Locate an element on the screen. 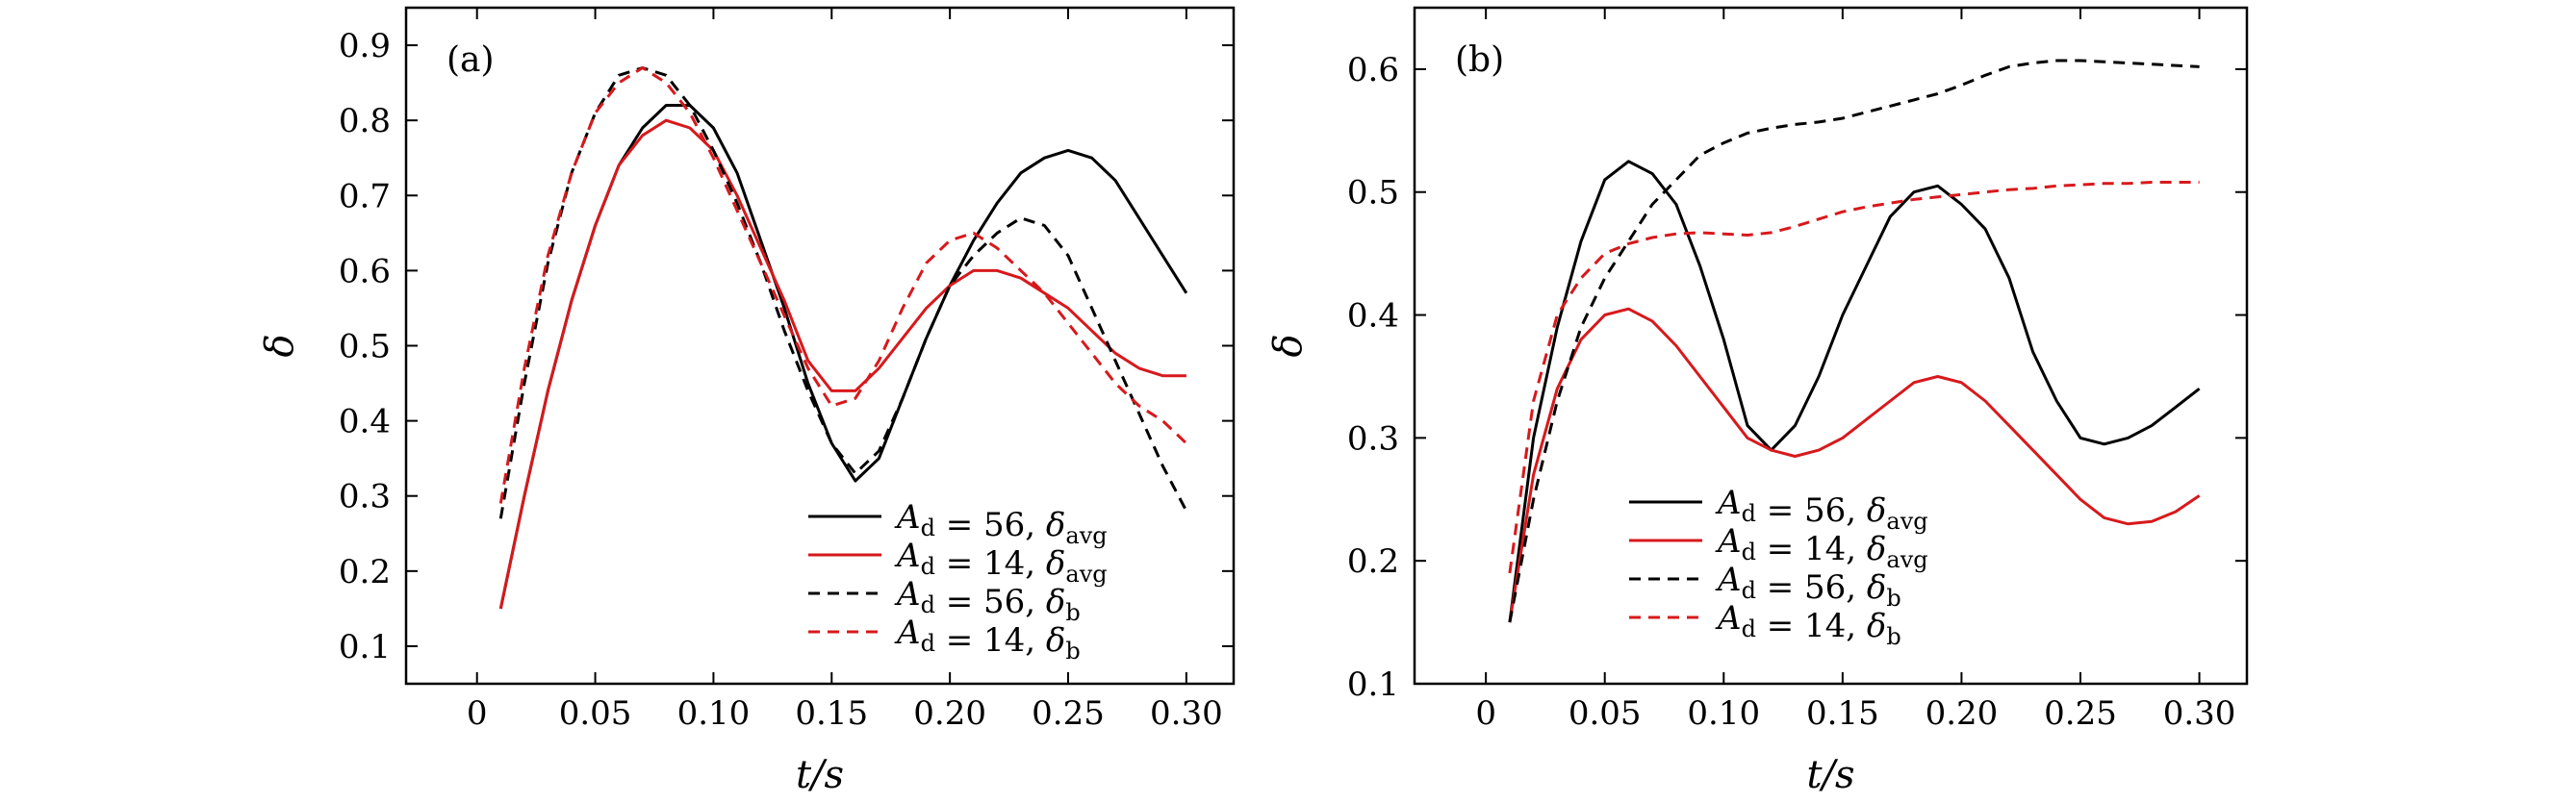 This screenshot has height=803, width=2576. y-tick-label: 0.7 is located at coordinates (365, 196).